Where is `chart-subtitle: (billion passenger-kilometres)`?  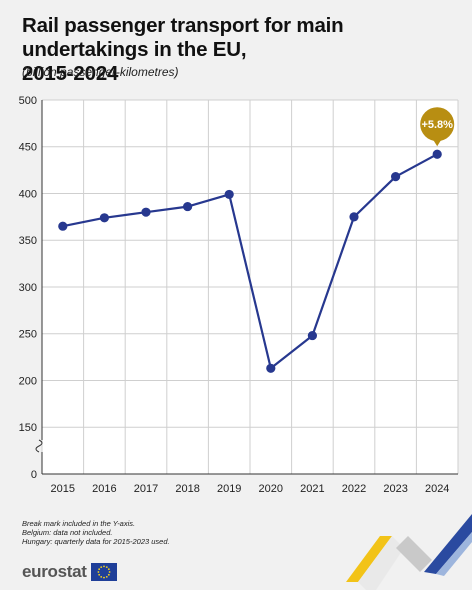 chart-subtitle: (billion passenger-kilometres) is located at coordinates (100, 72).